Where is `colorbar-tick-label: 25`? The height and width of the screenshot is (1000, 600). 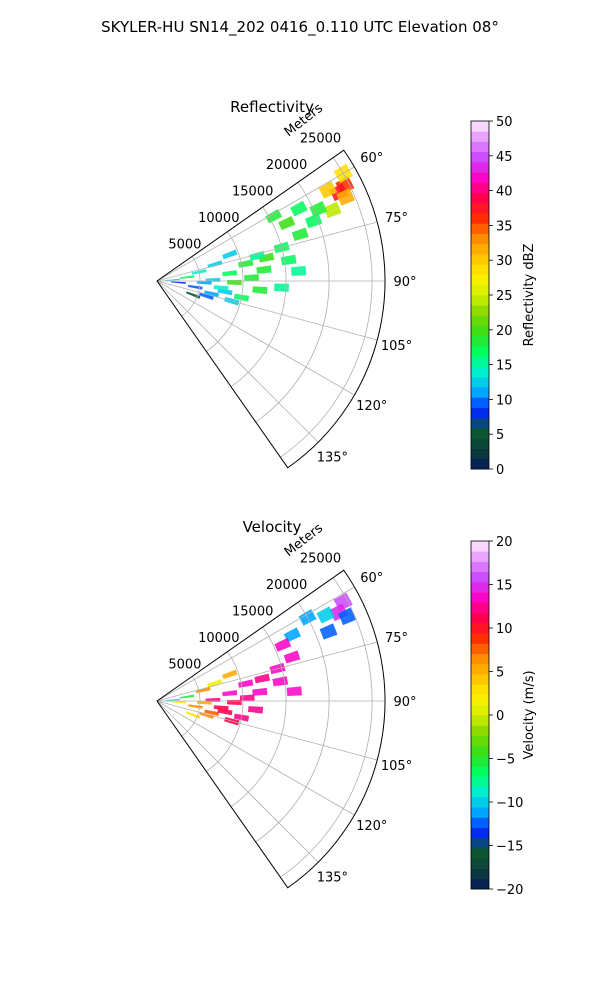 colorbar-tick-label: 25 is located at coordinates (504, 296).